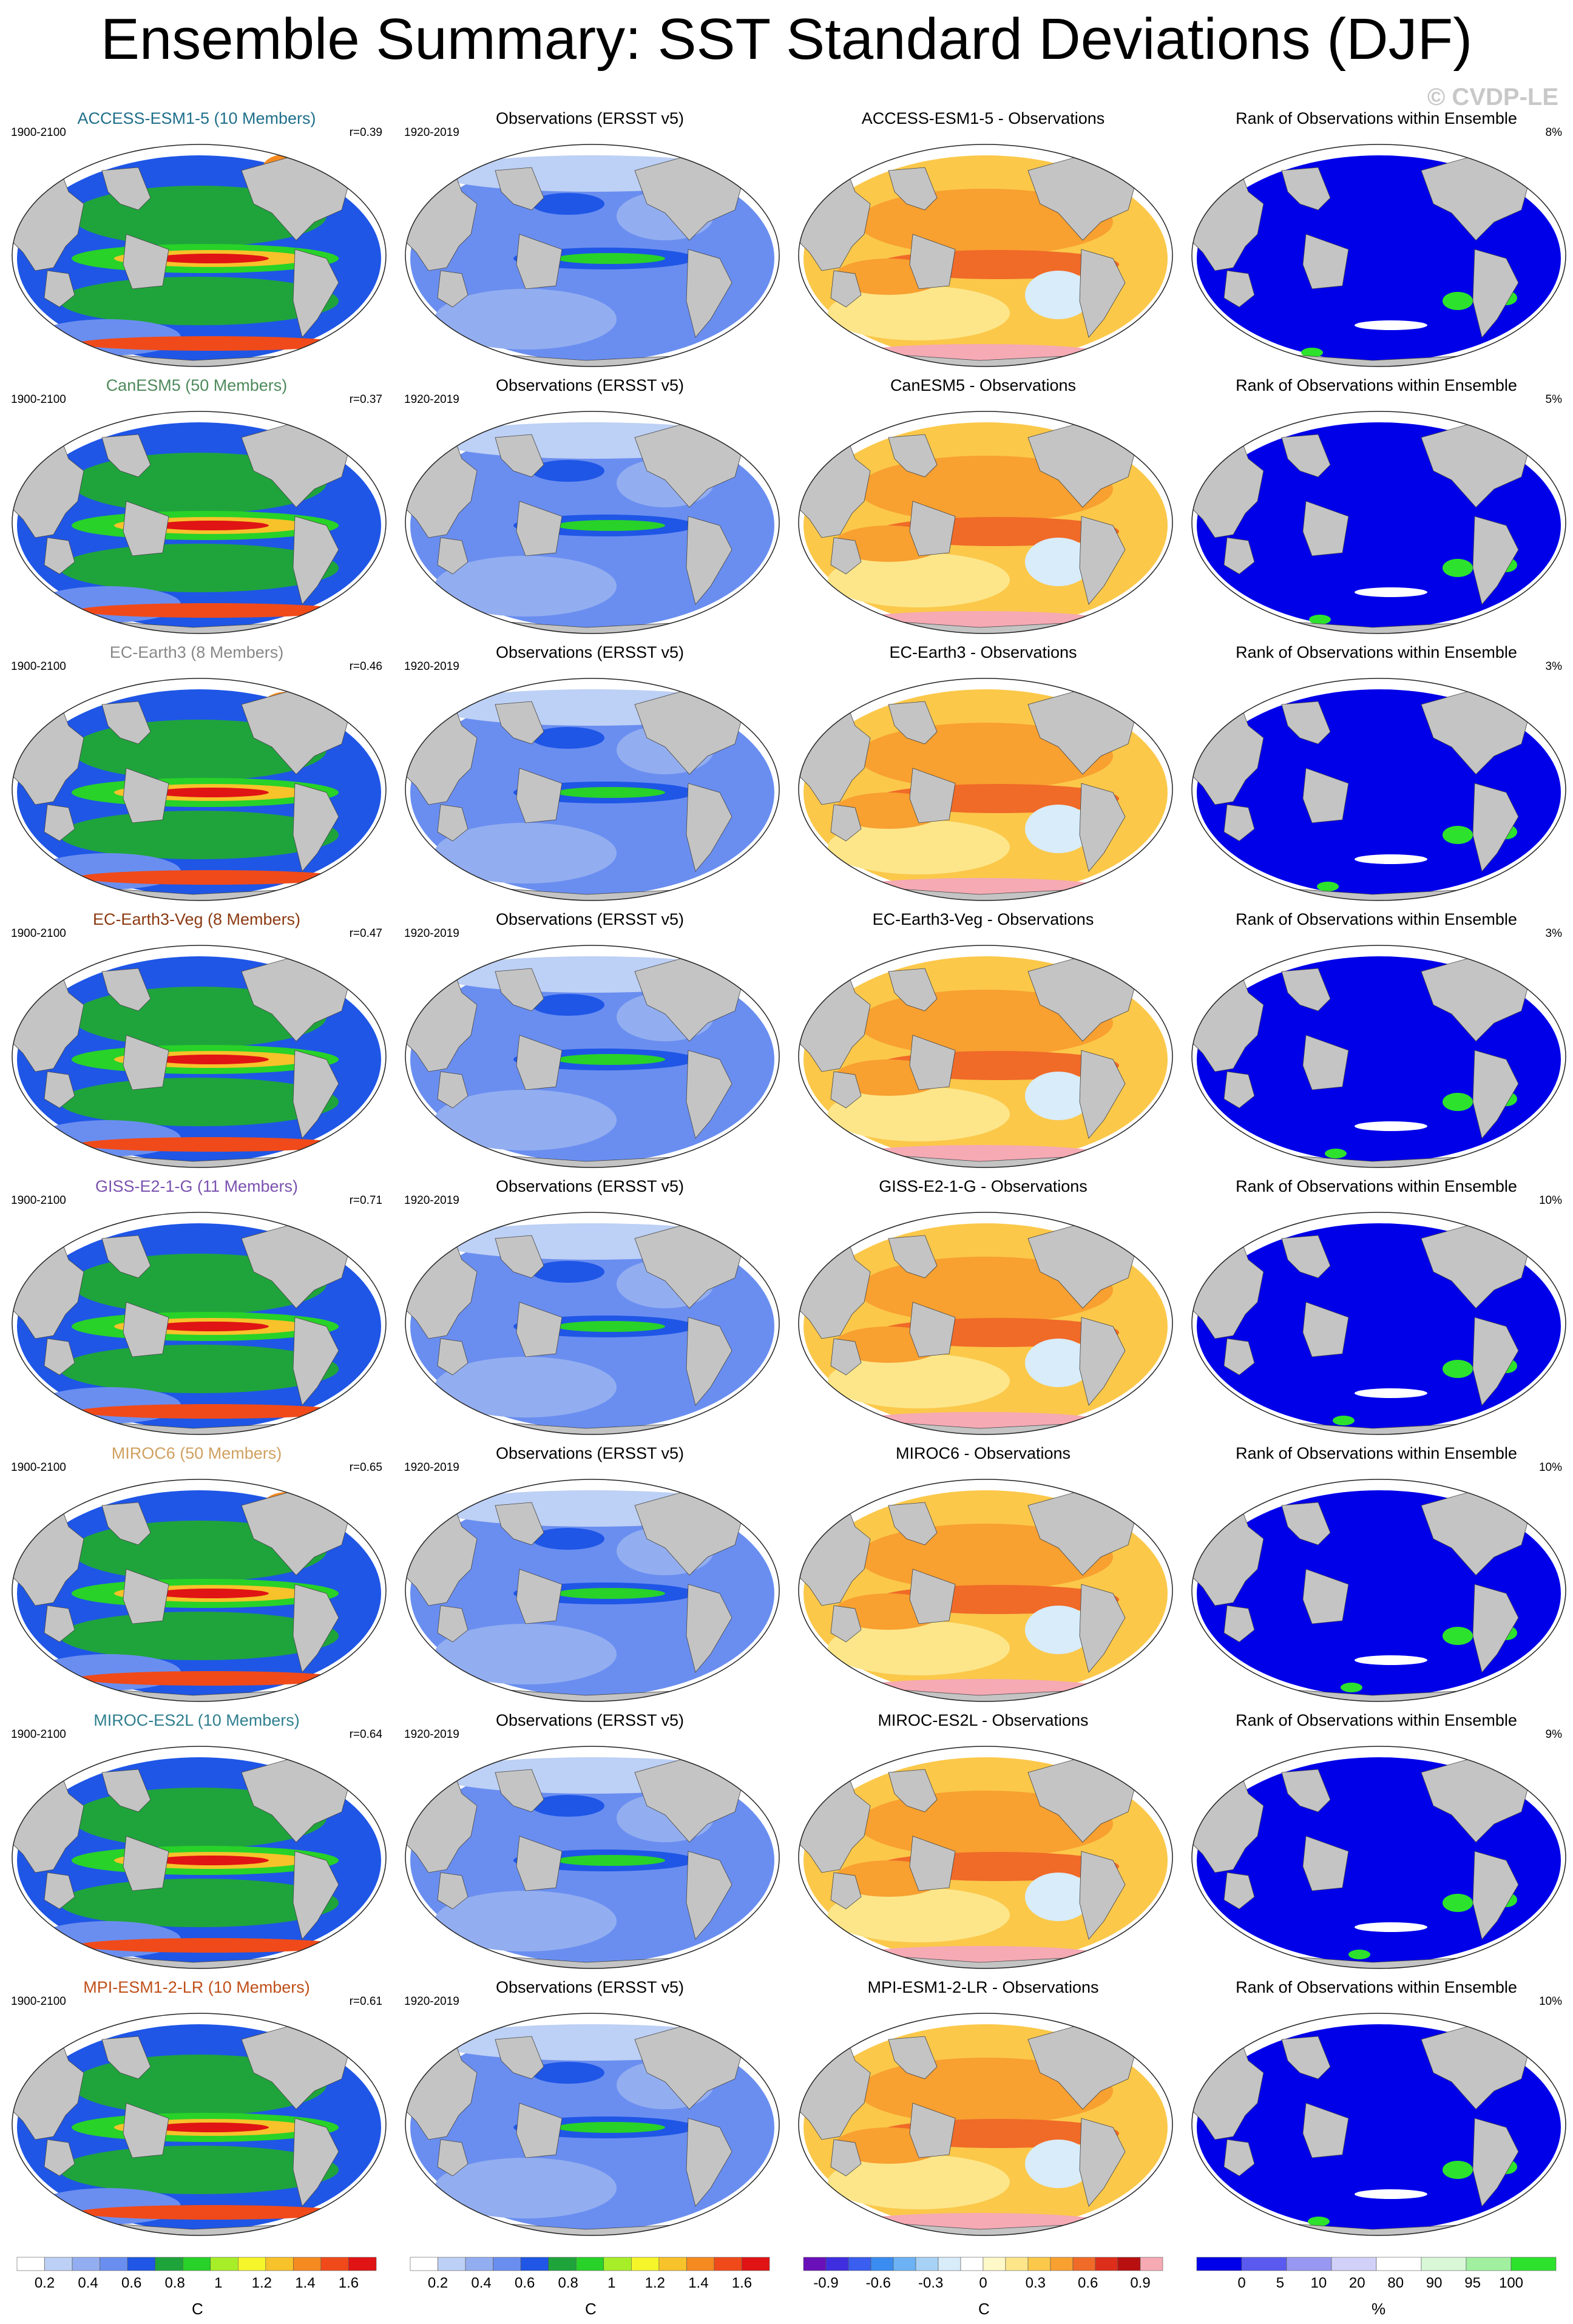 This screenshot has width=1573, height=2324. Describe the element at coordinates (655, 2283) in the screenshot. I see `colorbar-tick-label: 1.2` at that location.